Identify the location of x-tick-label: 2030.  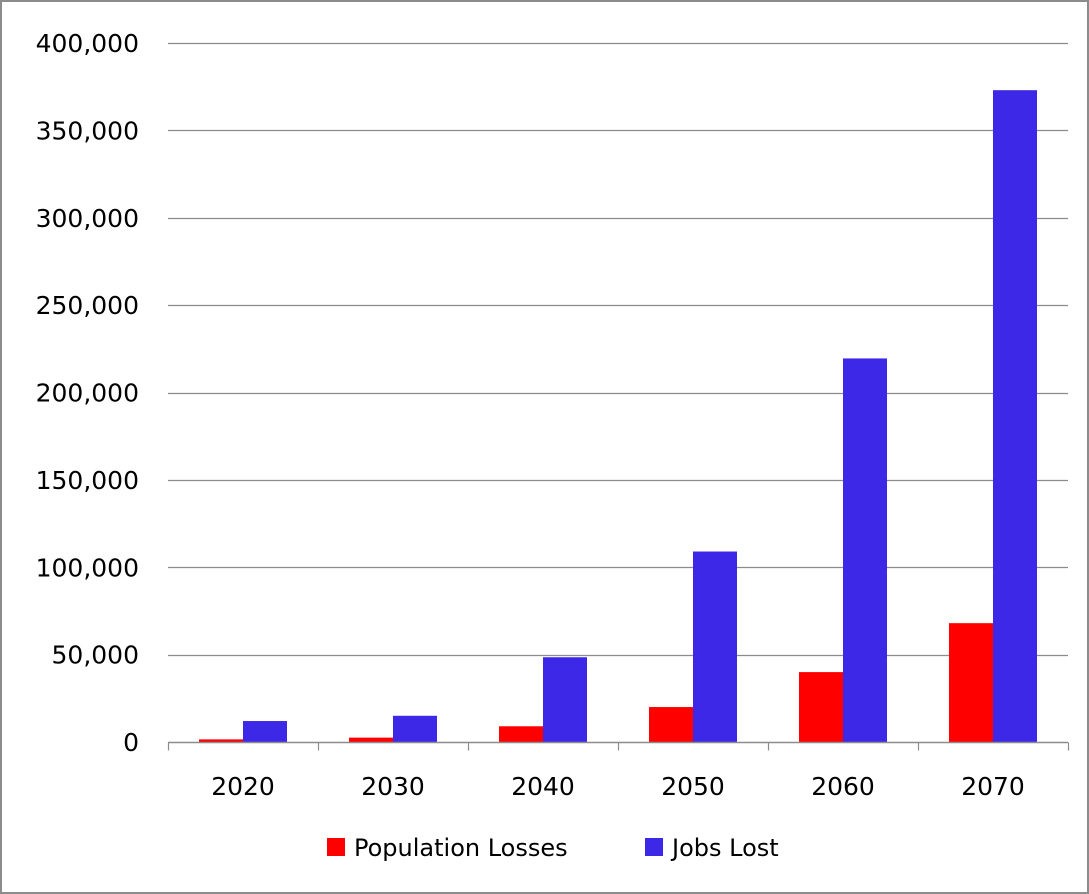
(393, 786).